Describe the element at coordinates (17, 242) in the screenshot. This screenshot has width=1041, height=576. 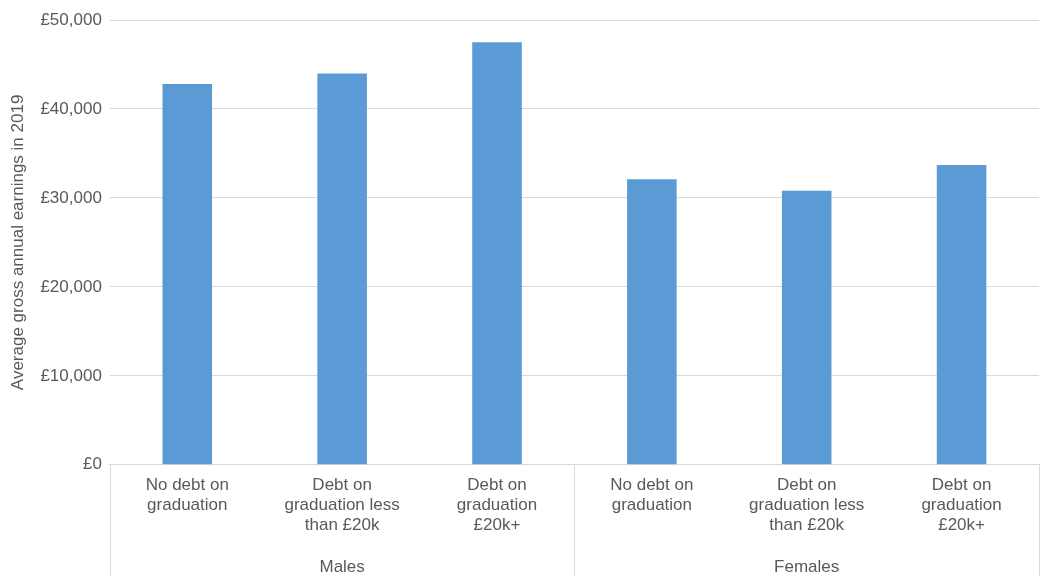
I see `y-axis-title: Average gross annual earnings in 2019` at that location.